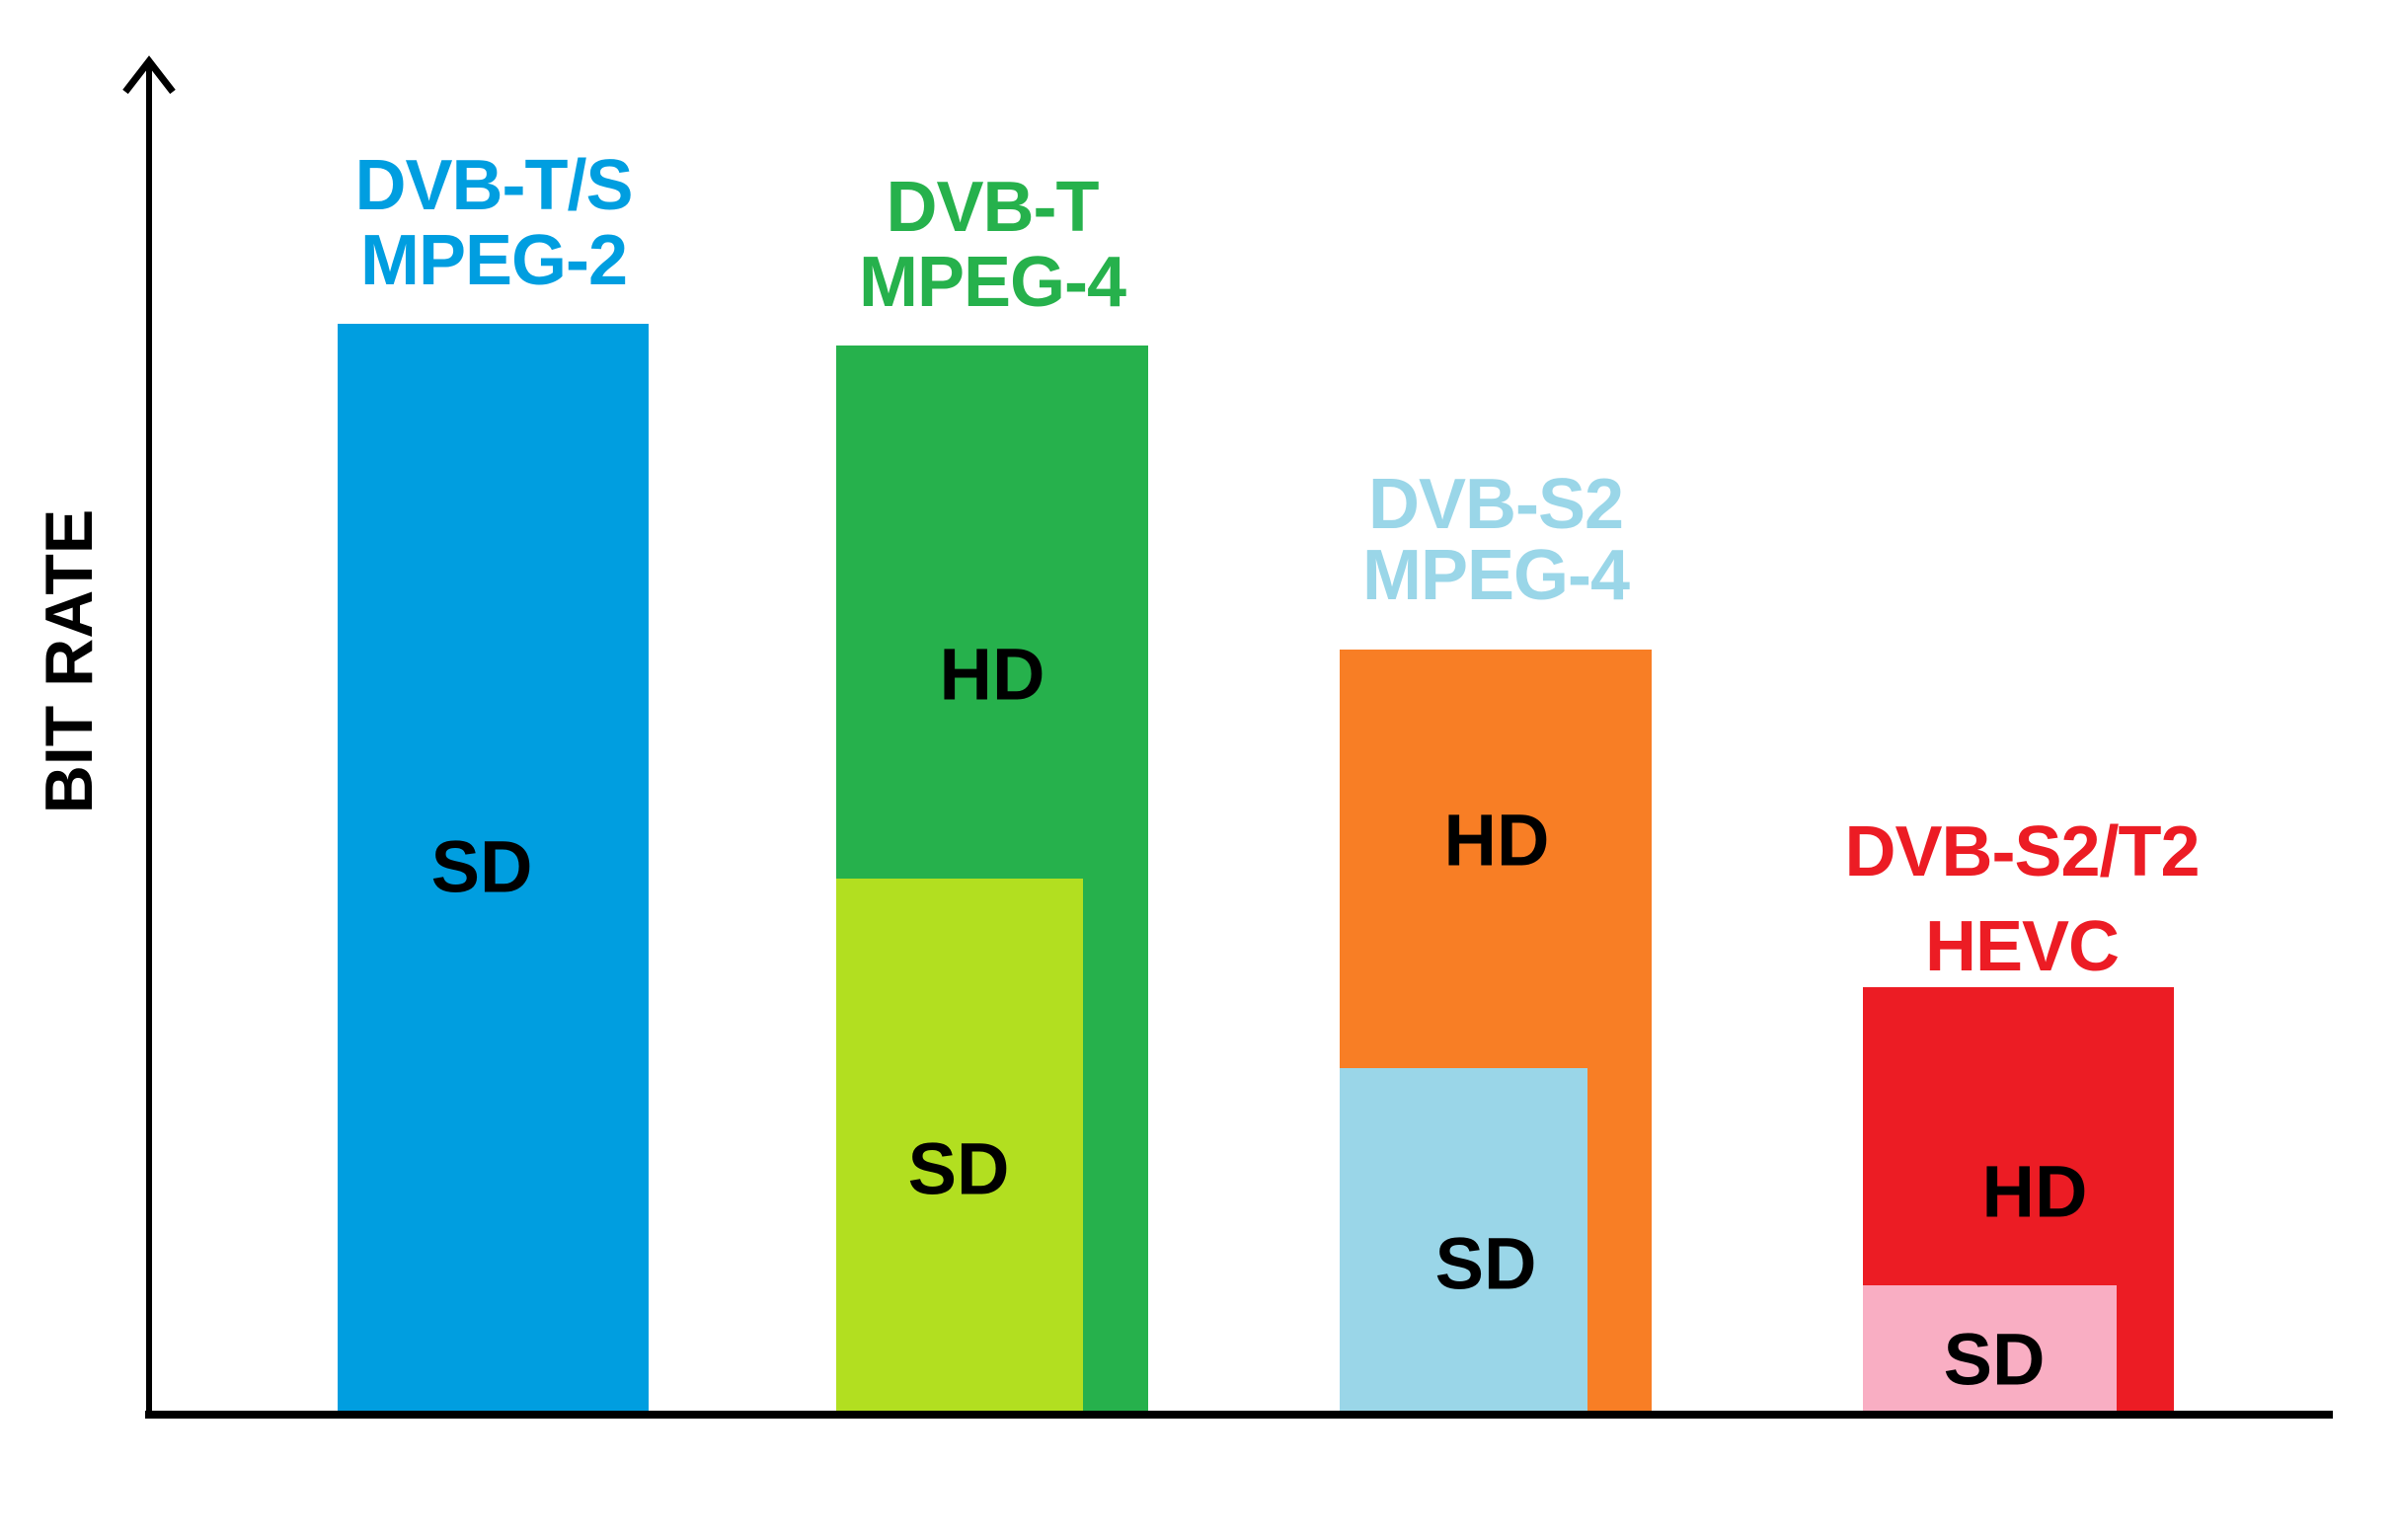 This screenshot has height=1540, width=2398. I want to click on group-label-dvb-t-s: DVB-T/S MPEG-2, so click(494, 223).